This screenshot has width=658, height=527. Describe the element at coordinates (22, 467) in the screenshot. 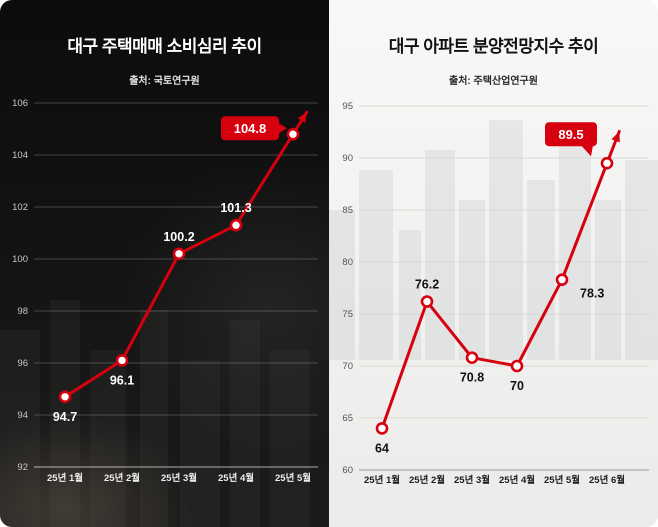

I see `y-axis-tick-label: 92` at that location.